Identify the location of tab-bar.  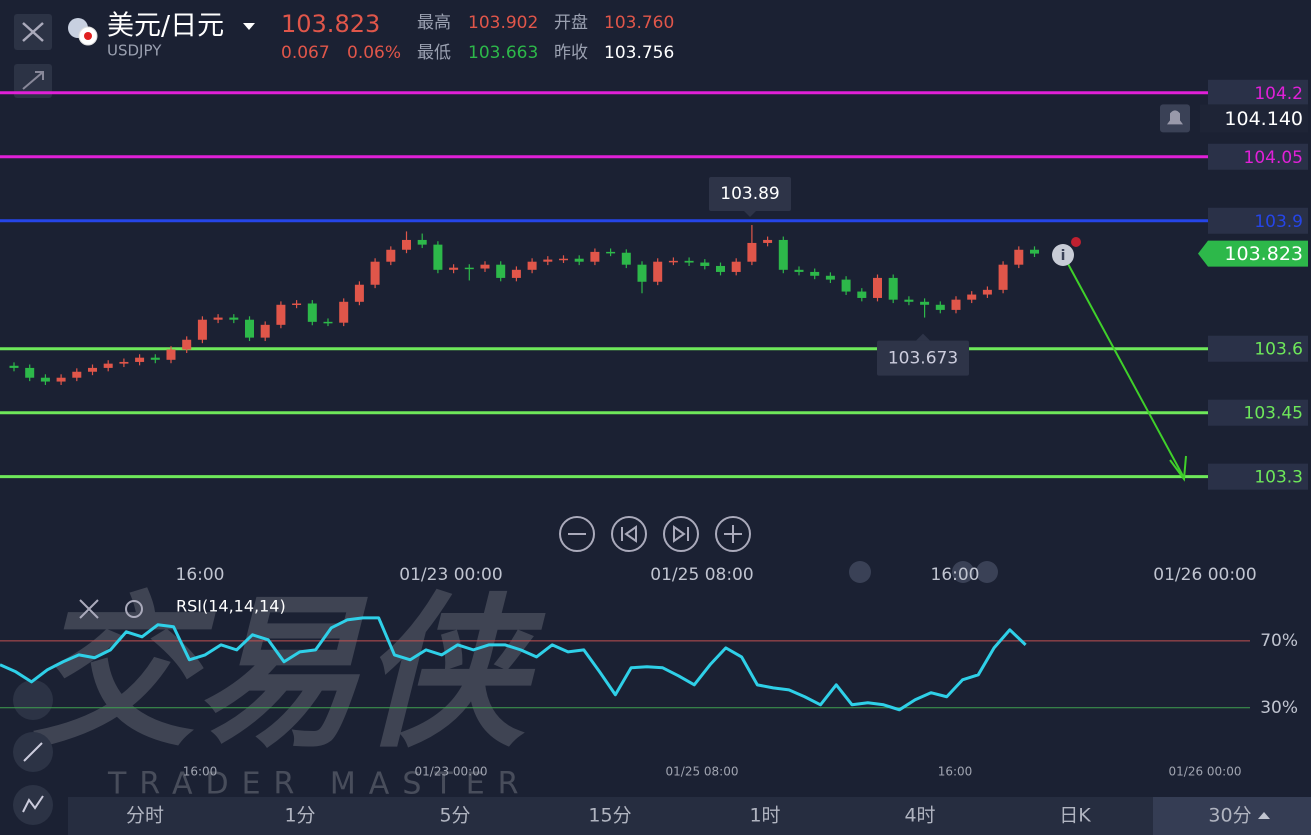
(689, 816).